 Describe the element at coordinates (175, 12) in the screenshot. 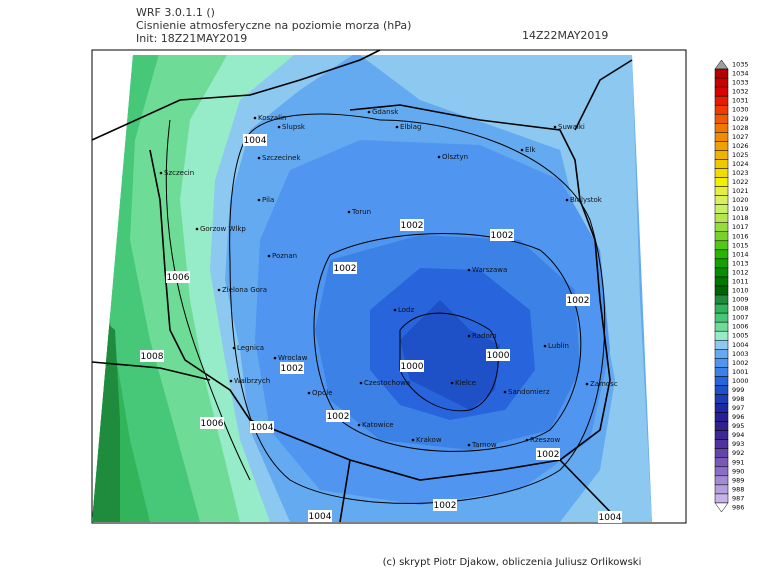

I see `model-label: WRF 3.0.1.1 ()` at that location.